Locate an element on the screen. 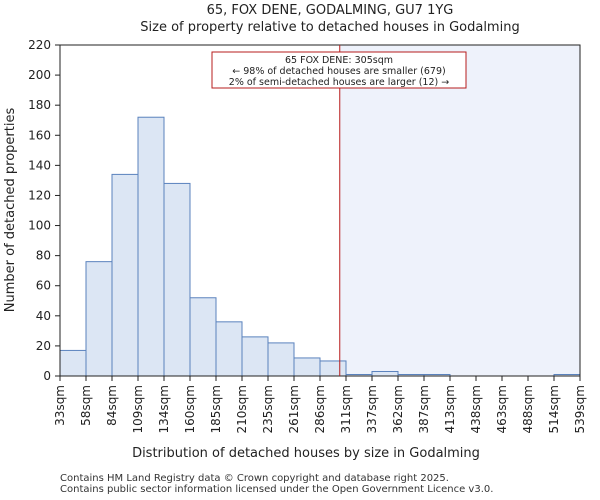  bar-134sqm is located at coordinates (177, 279).